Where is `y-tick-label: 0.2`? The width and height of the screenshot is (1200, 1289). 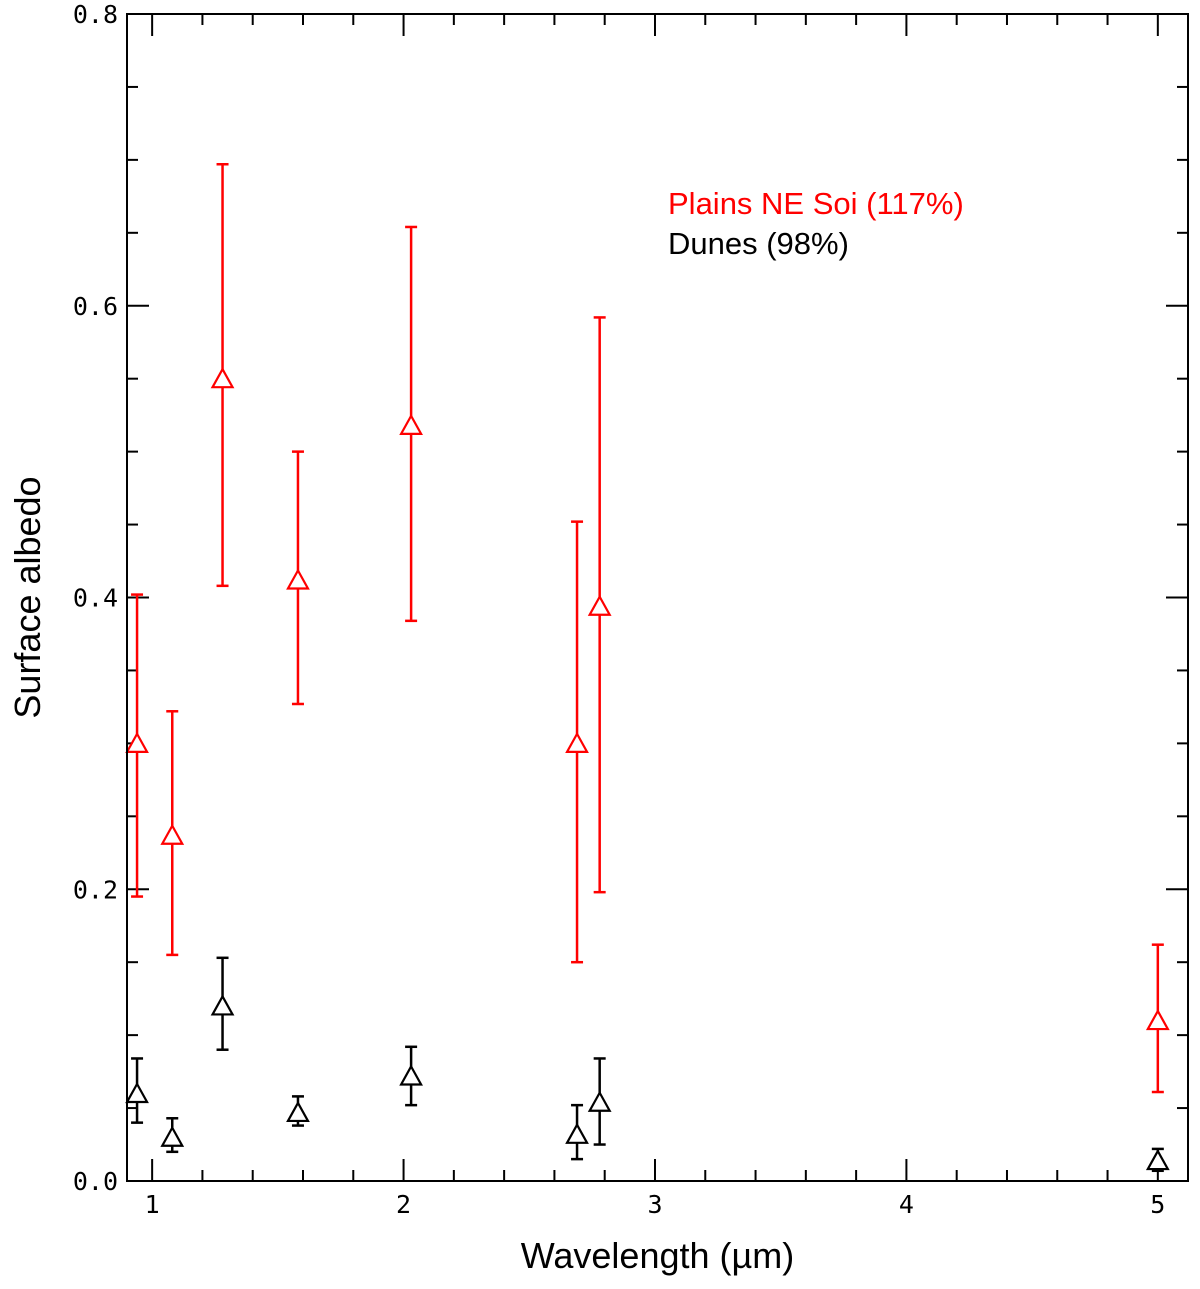 y-tick-label: 0.2 is located at coordinates (95, 889).